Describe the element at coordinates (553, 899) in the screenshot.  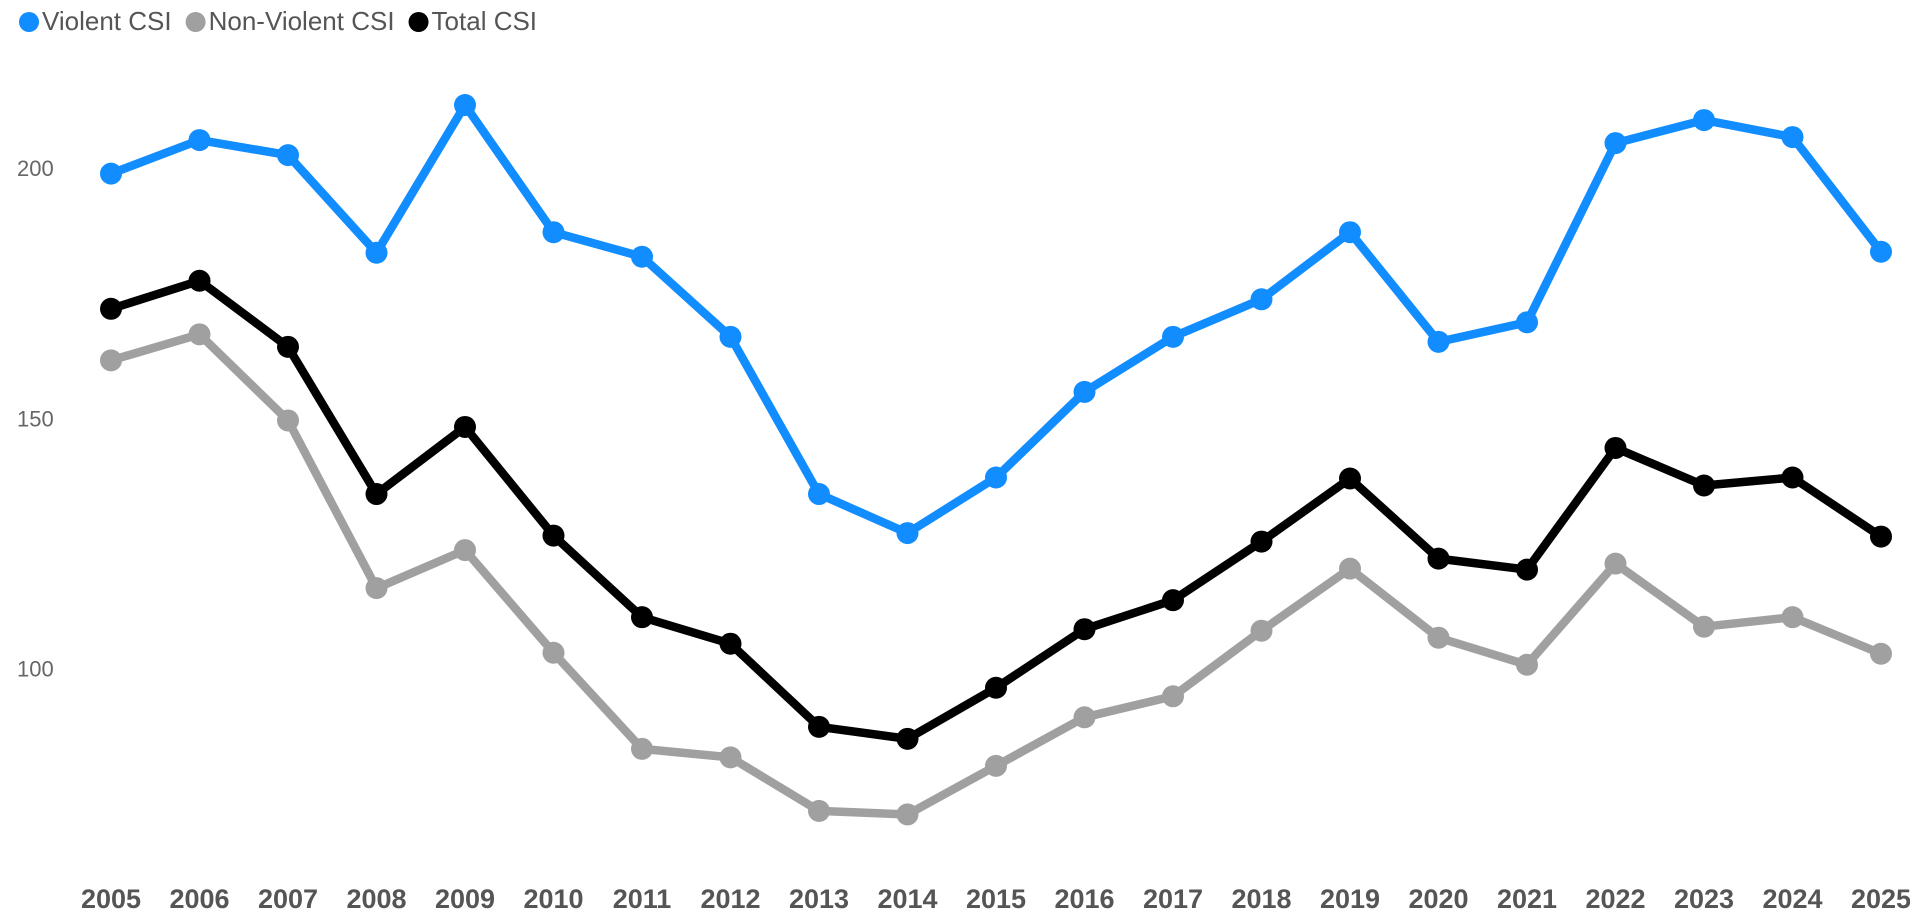
I see `x-tick-label: 2010` at that location.